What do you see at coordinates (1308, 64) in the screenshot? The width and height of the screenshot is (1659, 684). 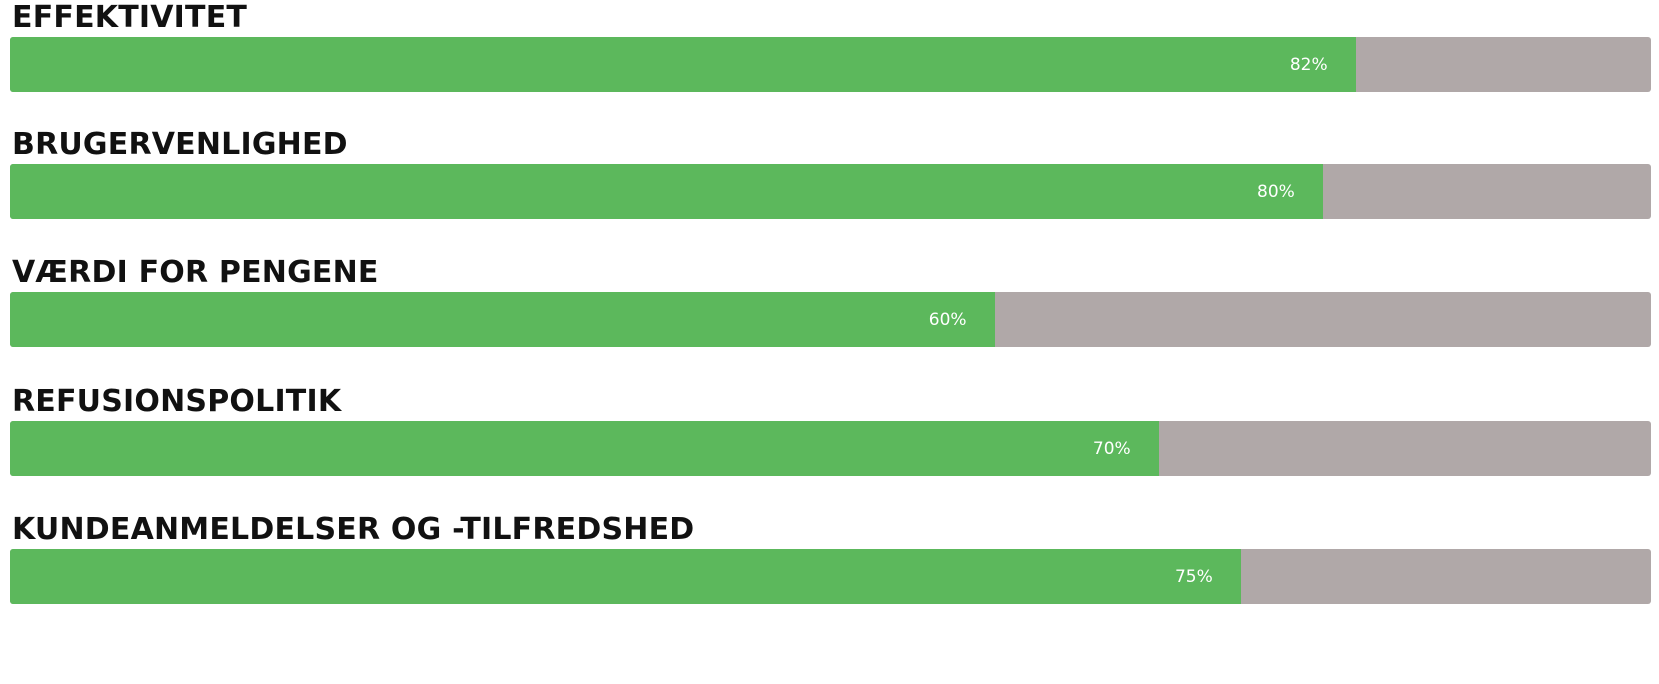 I see `bar-value-label: 82%` at bounding box center [1308, 64].